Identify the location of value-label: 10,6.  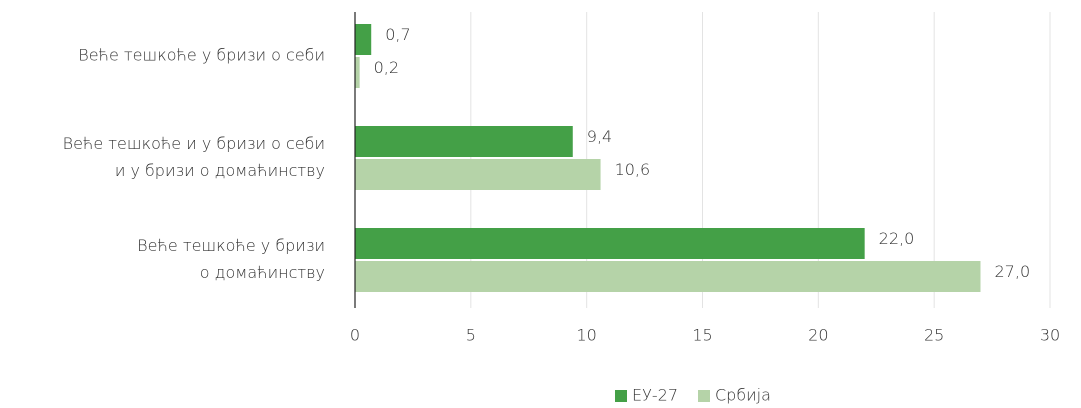
(633, 169).